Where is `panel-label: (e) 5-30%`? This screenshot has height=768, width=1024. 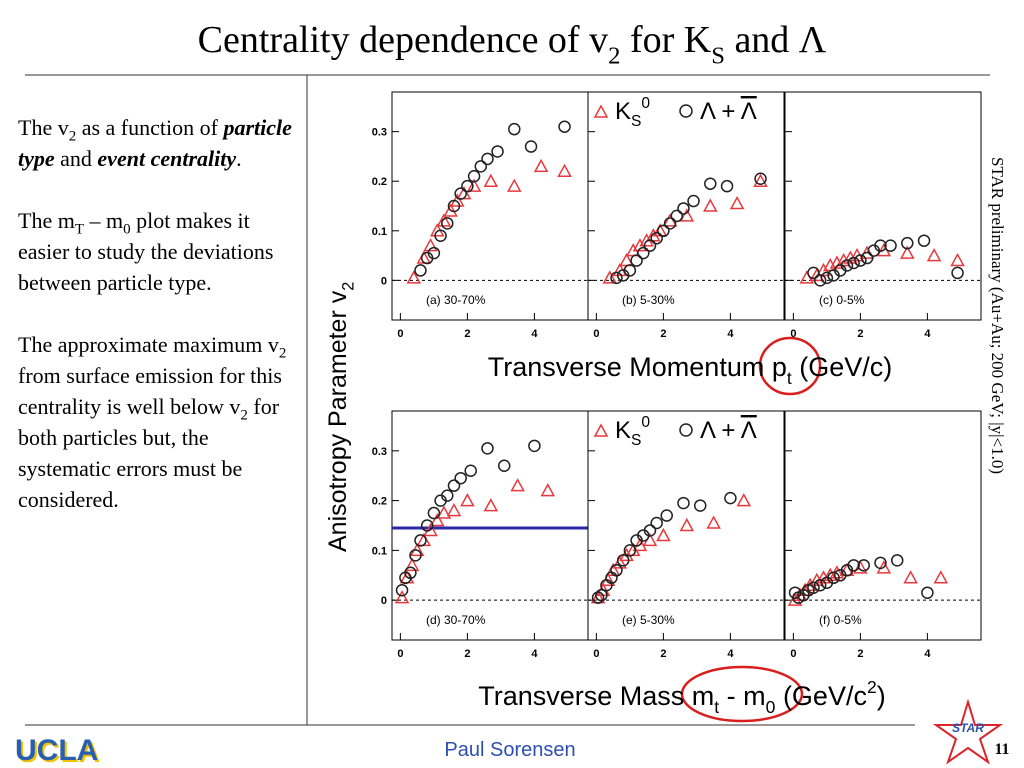
panel-label: (e) 5-30% is located at coordinates (648, 620).